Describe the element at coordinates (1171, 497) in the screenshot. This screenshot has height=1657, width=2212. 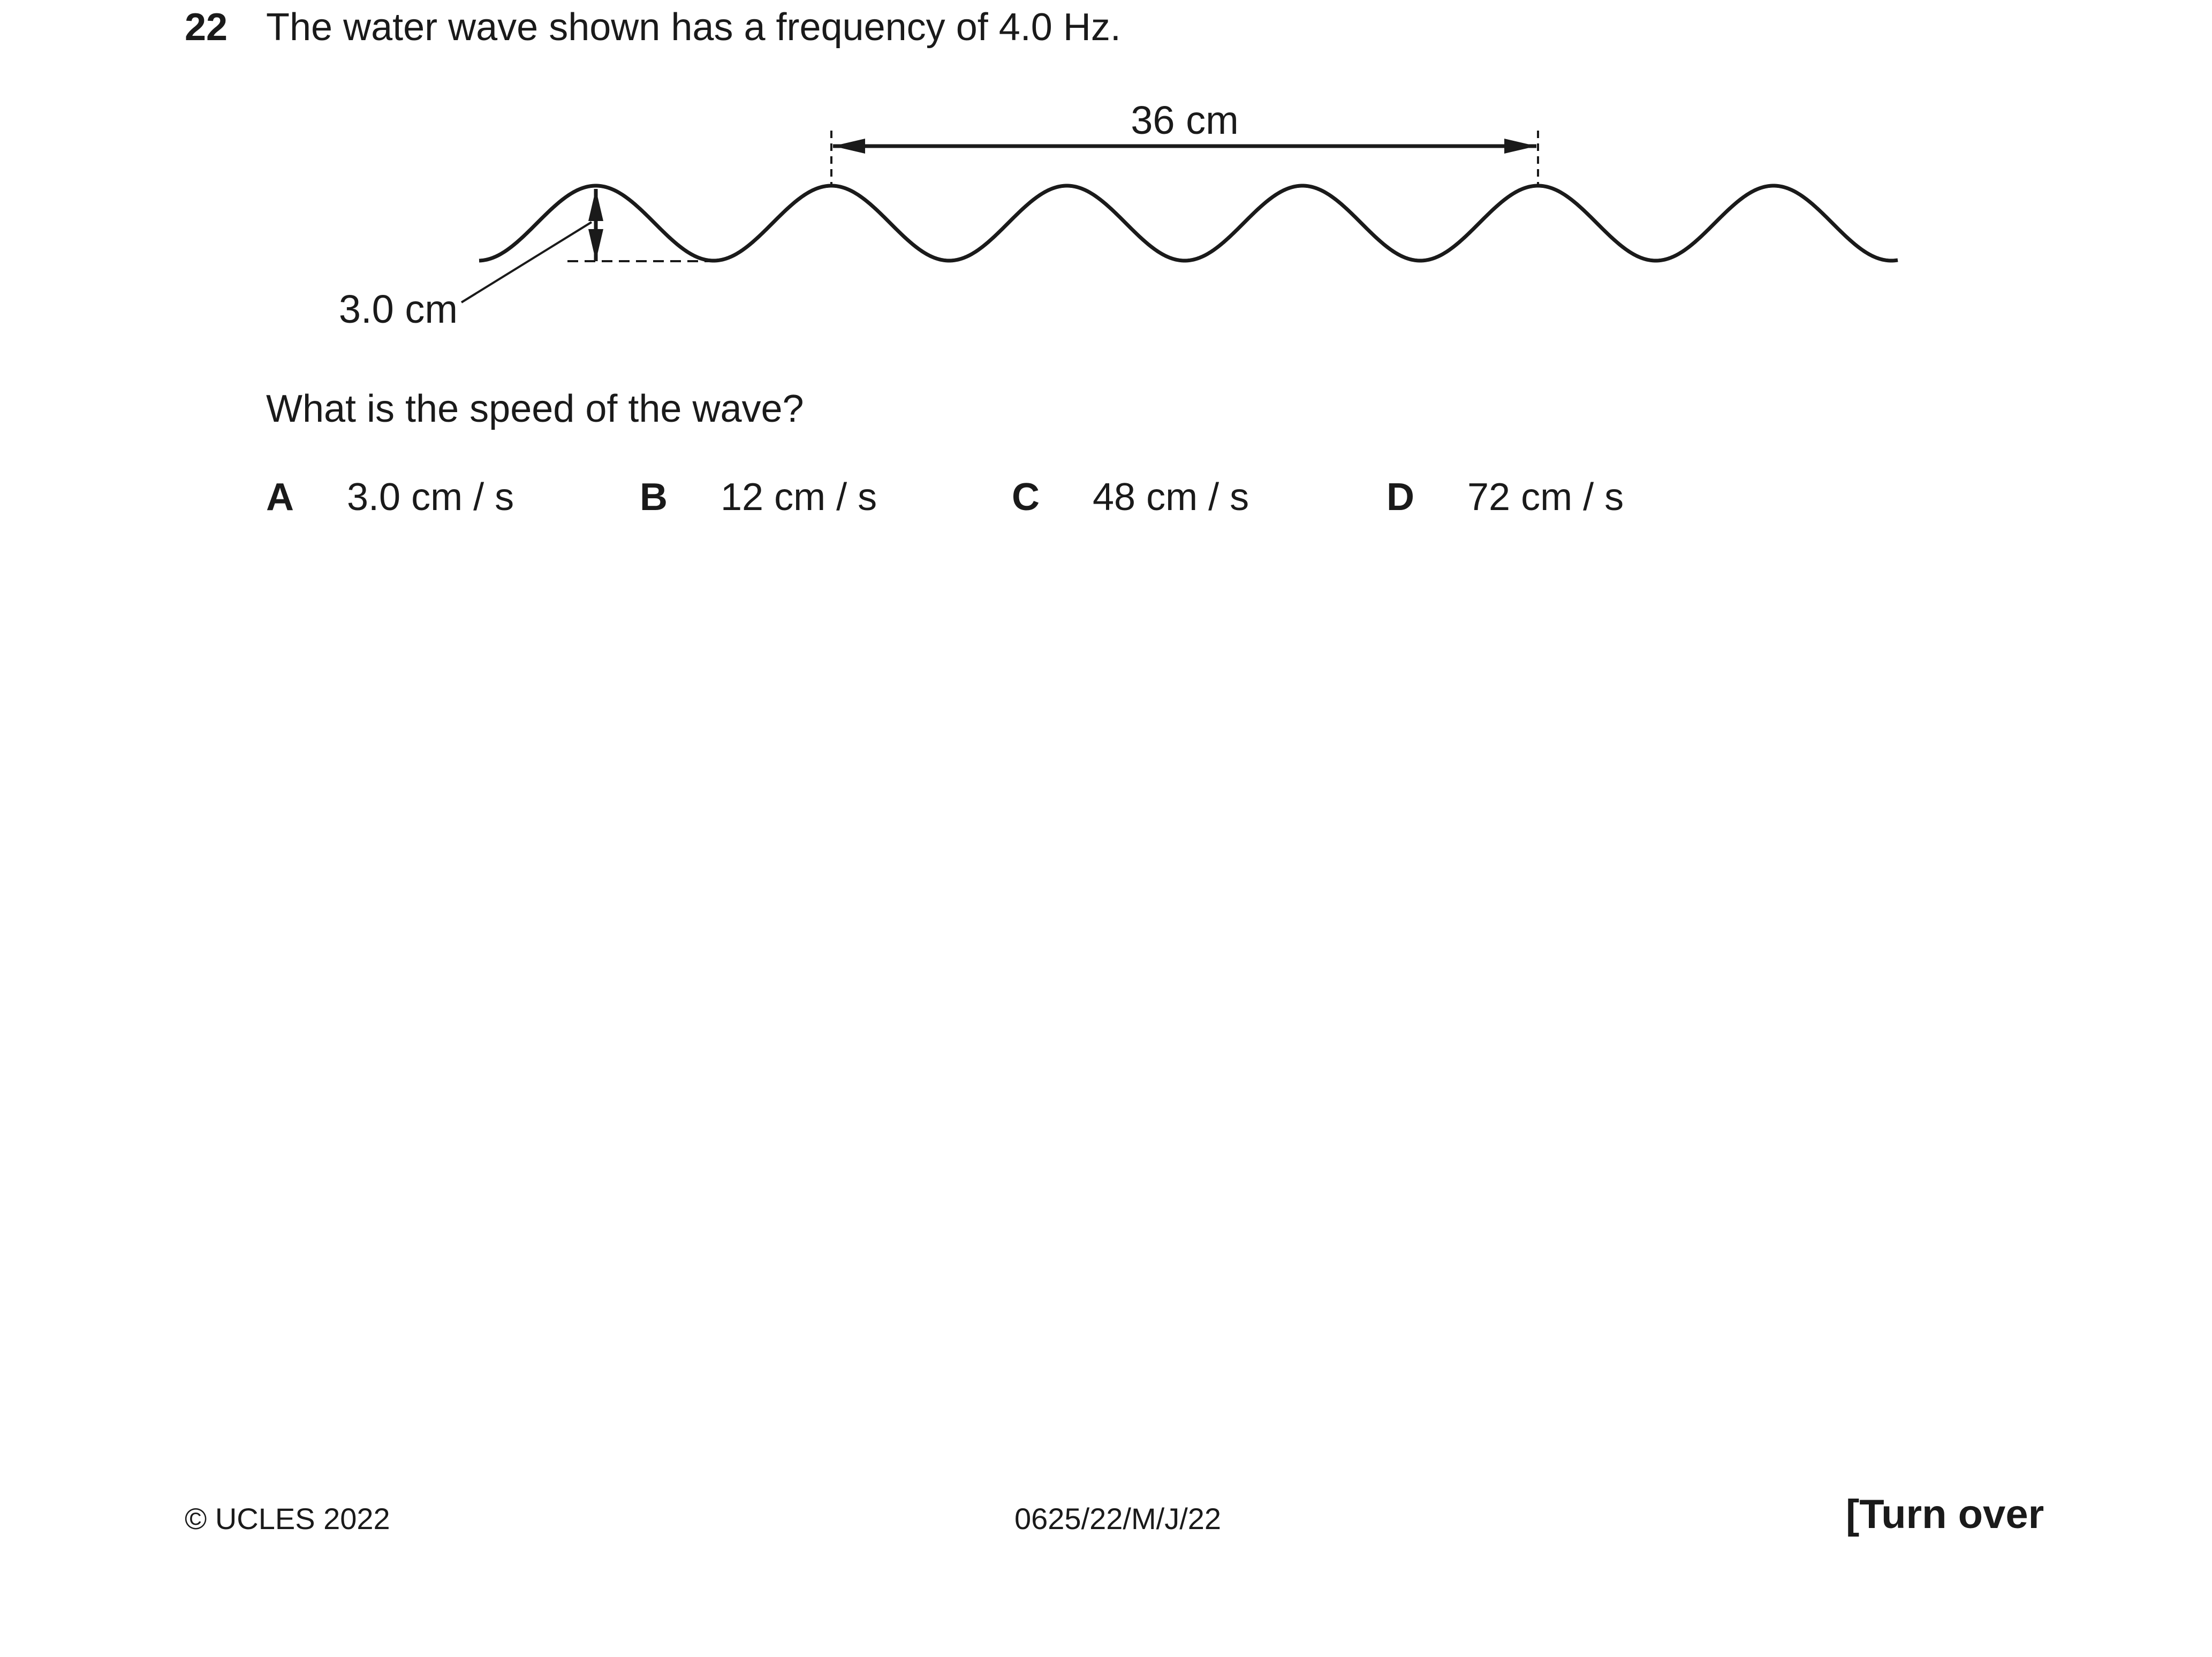
I see `option-c-text: 48 cm / s` at that location.